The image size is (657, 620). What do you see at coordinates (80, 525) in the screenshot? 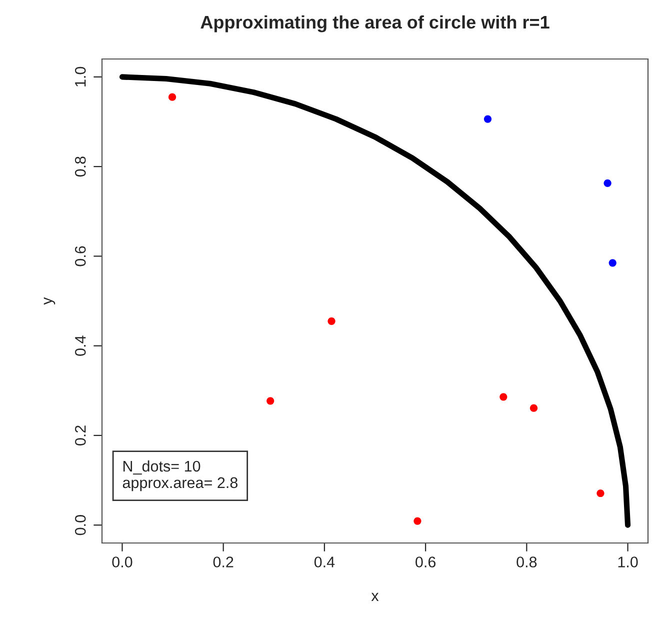
I see `y-tick-label: 0.0` at bounding box center [80, 525].